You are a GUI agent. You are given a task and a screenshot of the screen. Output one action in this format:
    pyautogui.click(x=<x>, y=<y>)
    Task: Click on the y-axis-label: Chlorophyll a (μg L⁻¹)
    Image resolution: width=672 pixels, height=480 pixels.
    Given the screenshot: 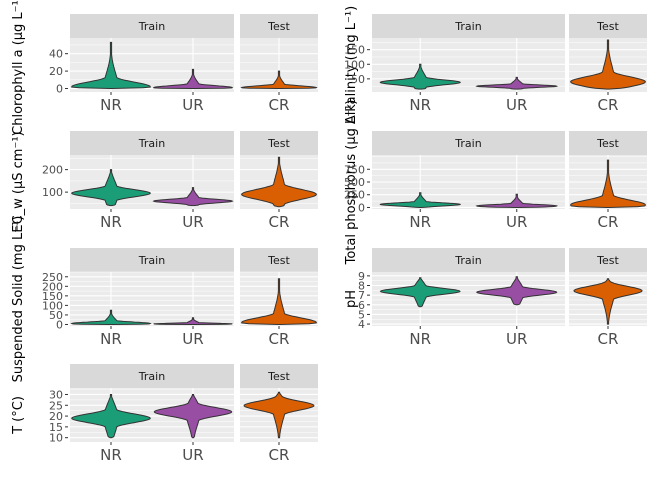 What is the action you would take?
    pyautogui.click(x=18, y=67)
    